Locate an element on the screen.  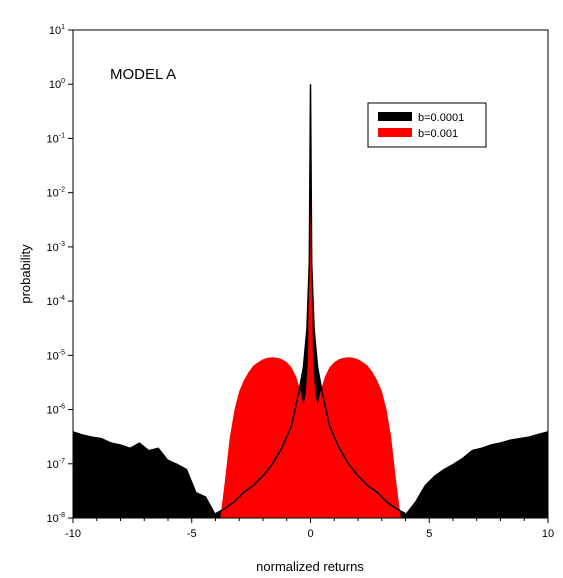
legend-label-b-0.001: b=0.001 is located at coordinates (438, 134).